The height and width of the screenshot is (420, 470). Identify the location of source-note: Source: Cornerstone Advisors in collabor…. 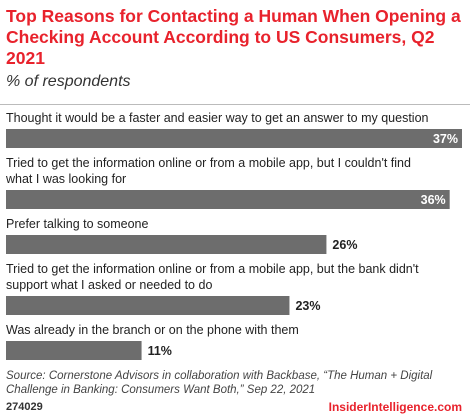
(219, 383).